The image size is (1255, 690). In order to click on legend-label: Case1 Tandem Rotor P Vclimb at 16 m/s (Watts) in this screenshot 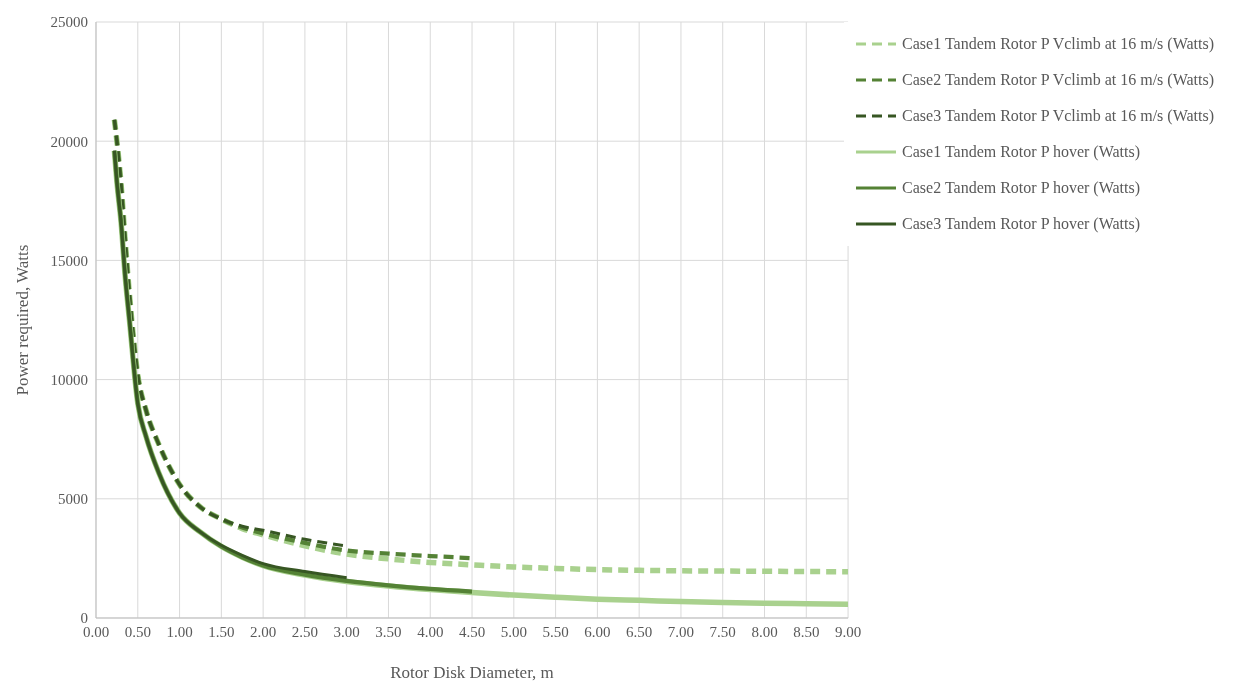, I will do `click(1058, 44)`.